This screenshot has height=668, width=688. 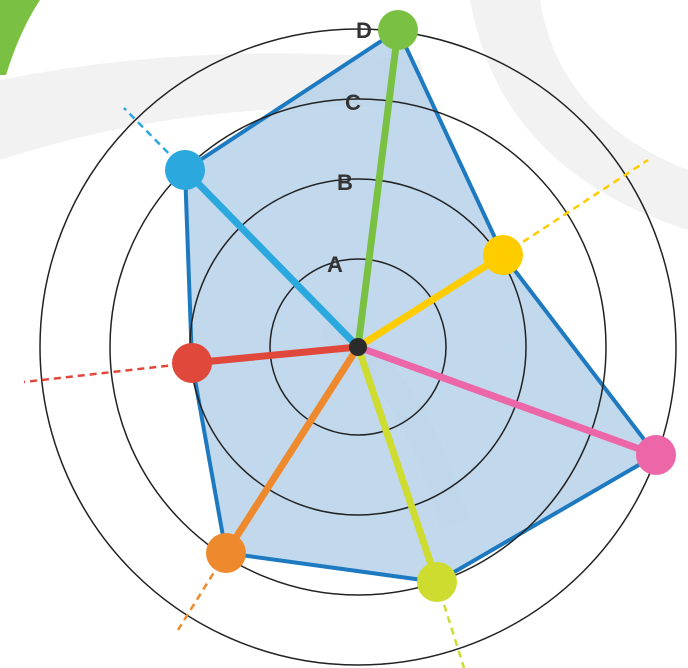 What do you see at coordinates (503, 255) in the screenshot?
I see `dot-yellow` at bounding box center [503, 255].